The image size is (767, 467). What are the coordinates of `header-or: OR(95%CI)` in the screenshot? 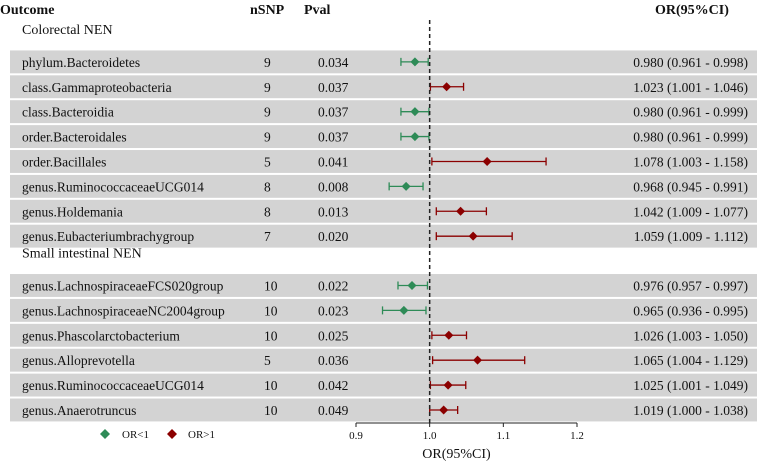 It's located at (692, 10).